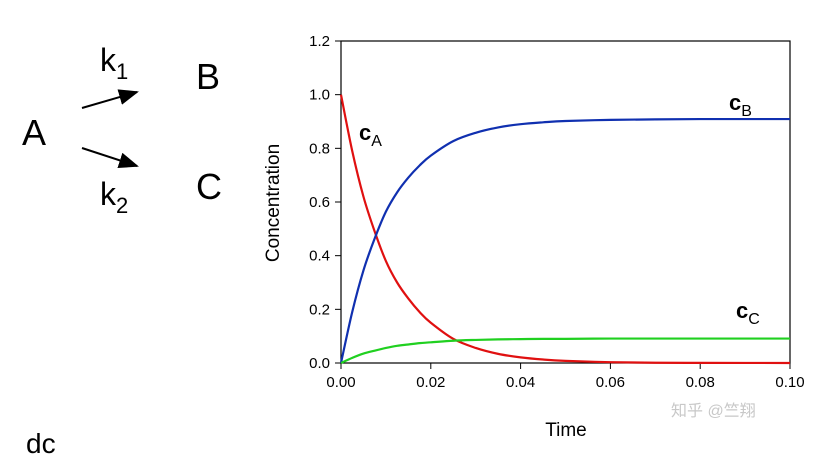 The height and width of the screenshot is (460, 818). What do you see at coordinates (110, 99) in the screenshot?
I see `arrow-to-b` at bounding box center [110, 99].